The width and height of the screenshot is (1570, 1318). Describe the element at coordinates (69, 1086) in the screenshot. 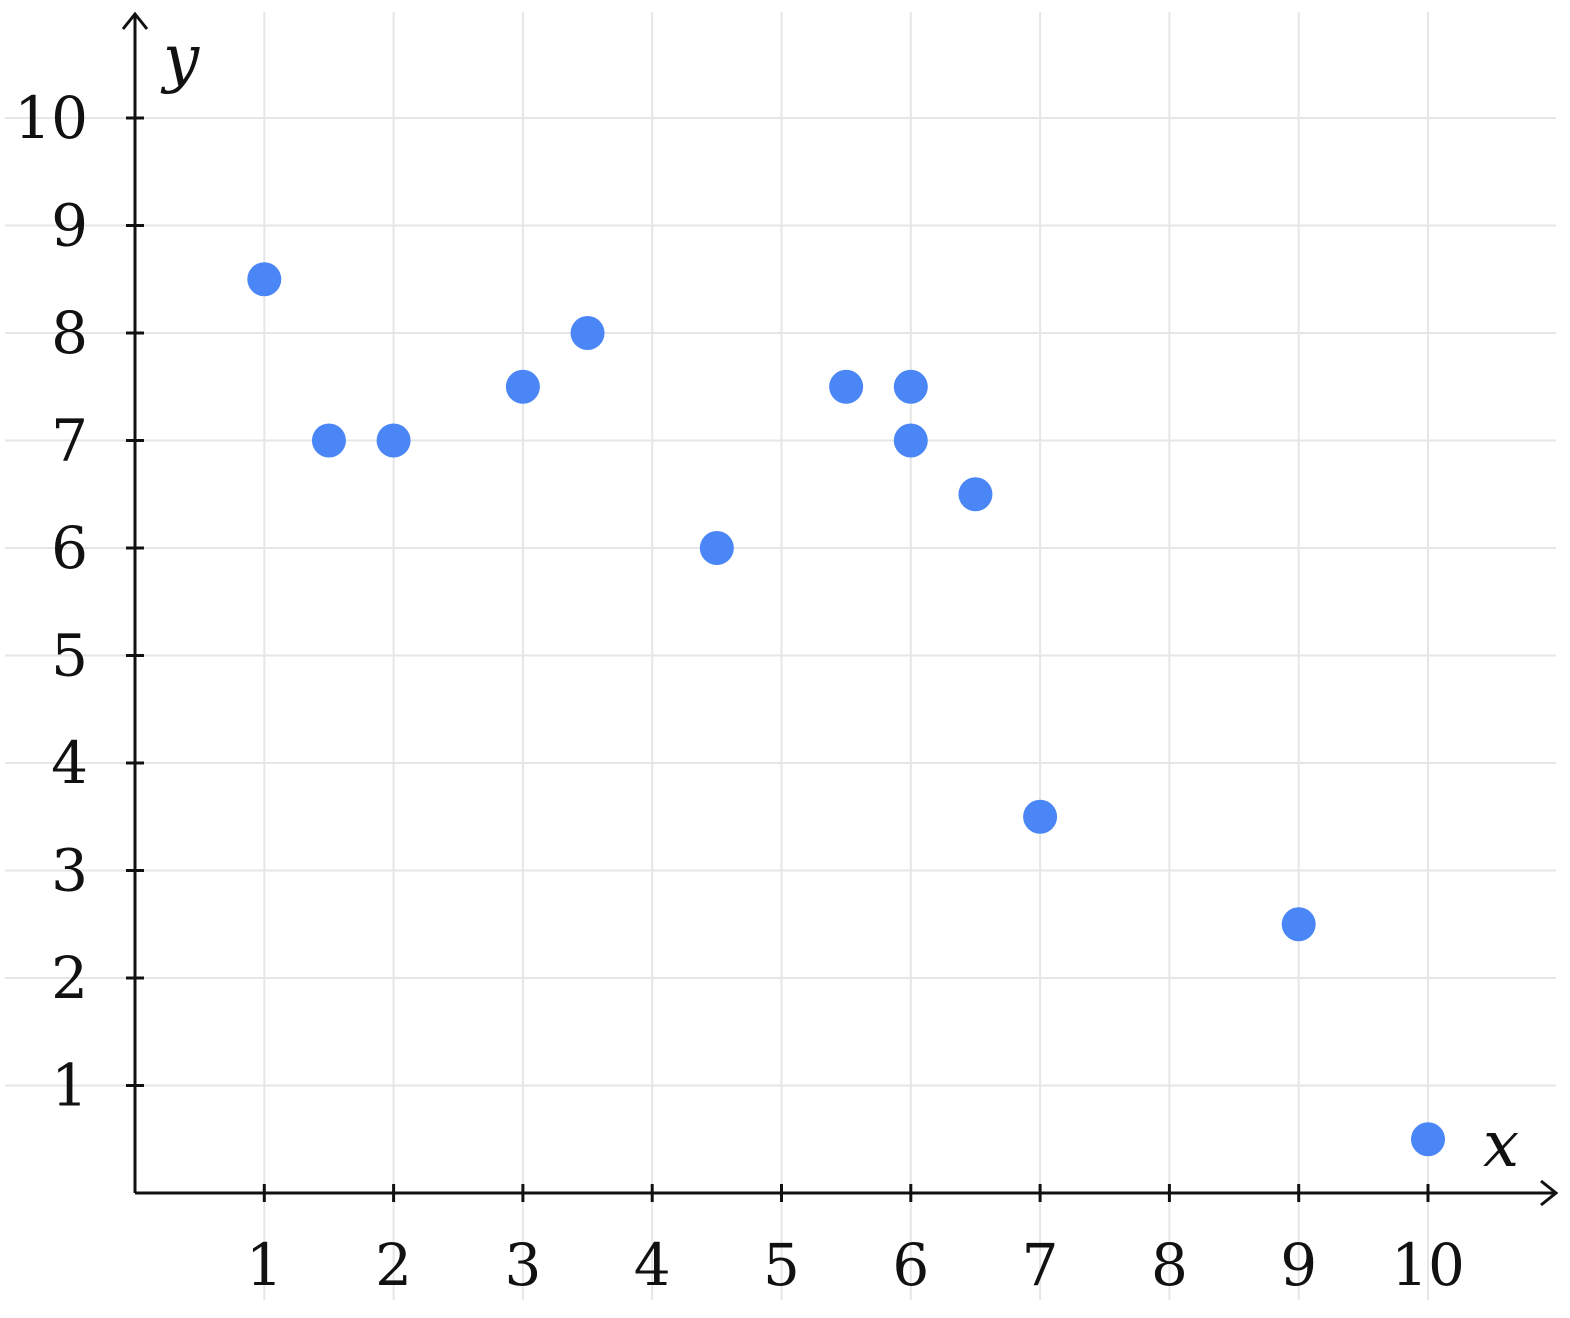

I see `y-tick-label: 1` at that location.